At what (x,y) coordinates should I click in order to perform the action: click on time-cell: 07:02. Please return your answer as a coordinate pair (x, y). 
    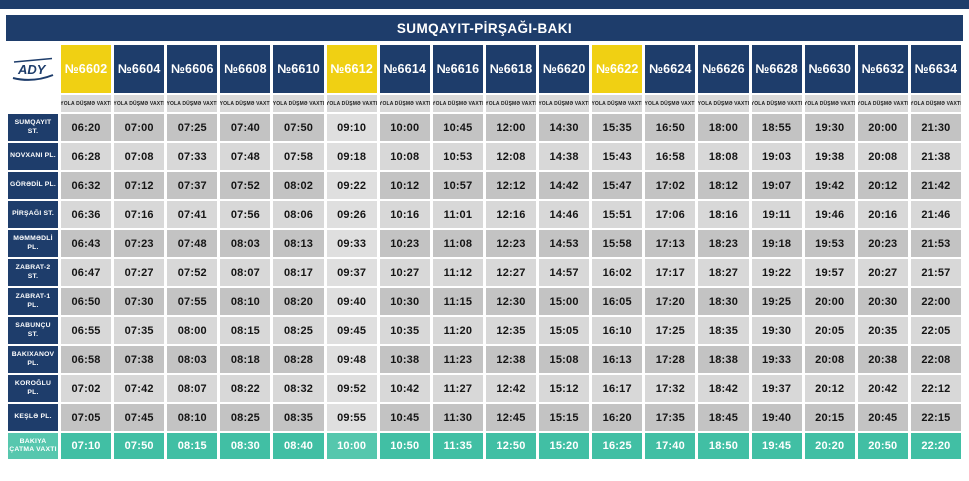
    Looking at the image, I should click on (86, 388).